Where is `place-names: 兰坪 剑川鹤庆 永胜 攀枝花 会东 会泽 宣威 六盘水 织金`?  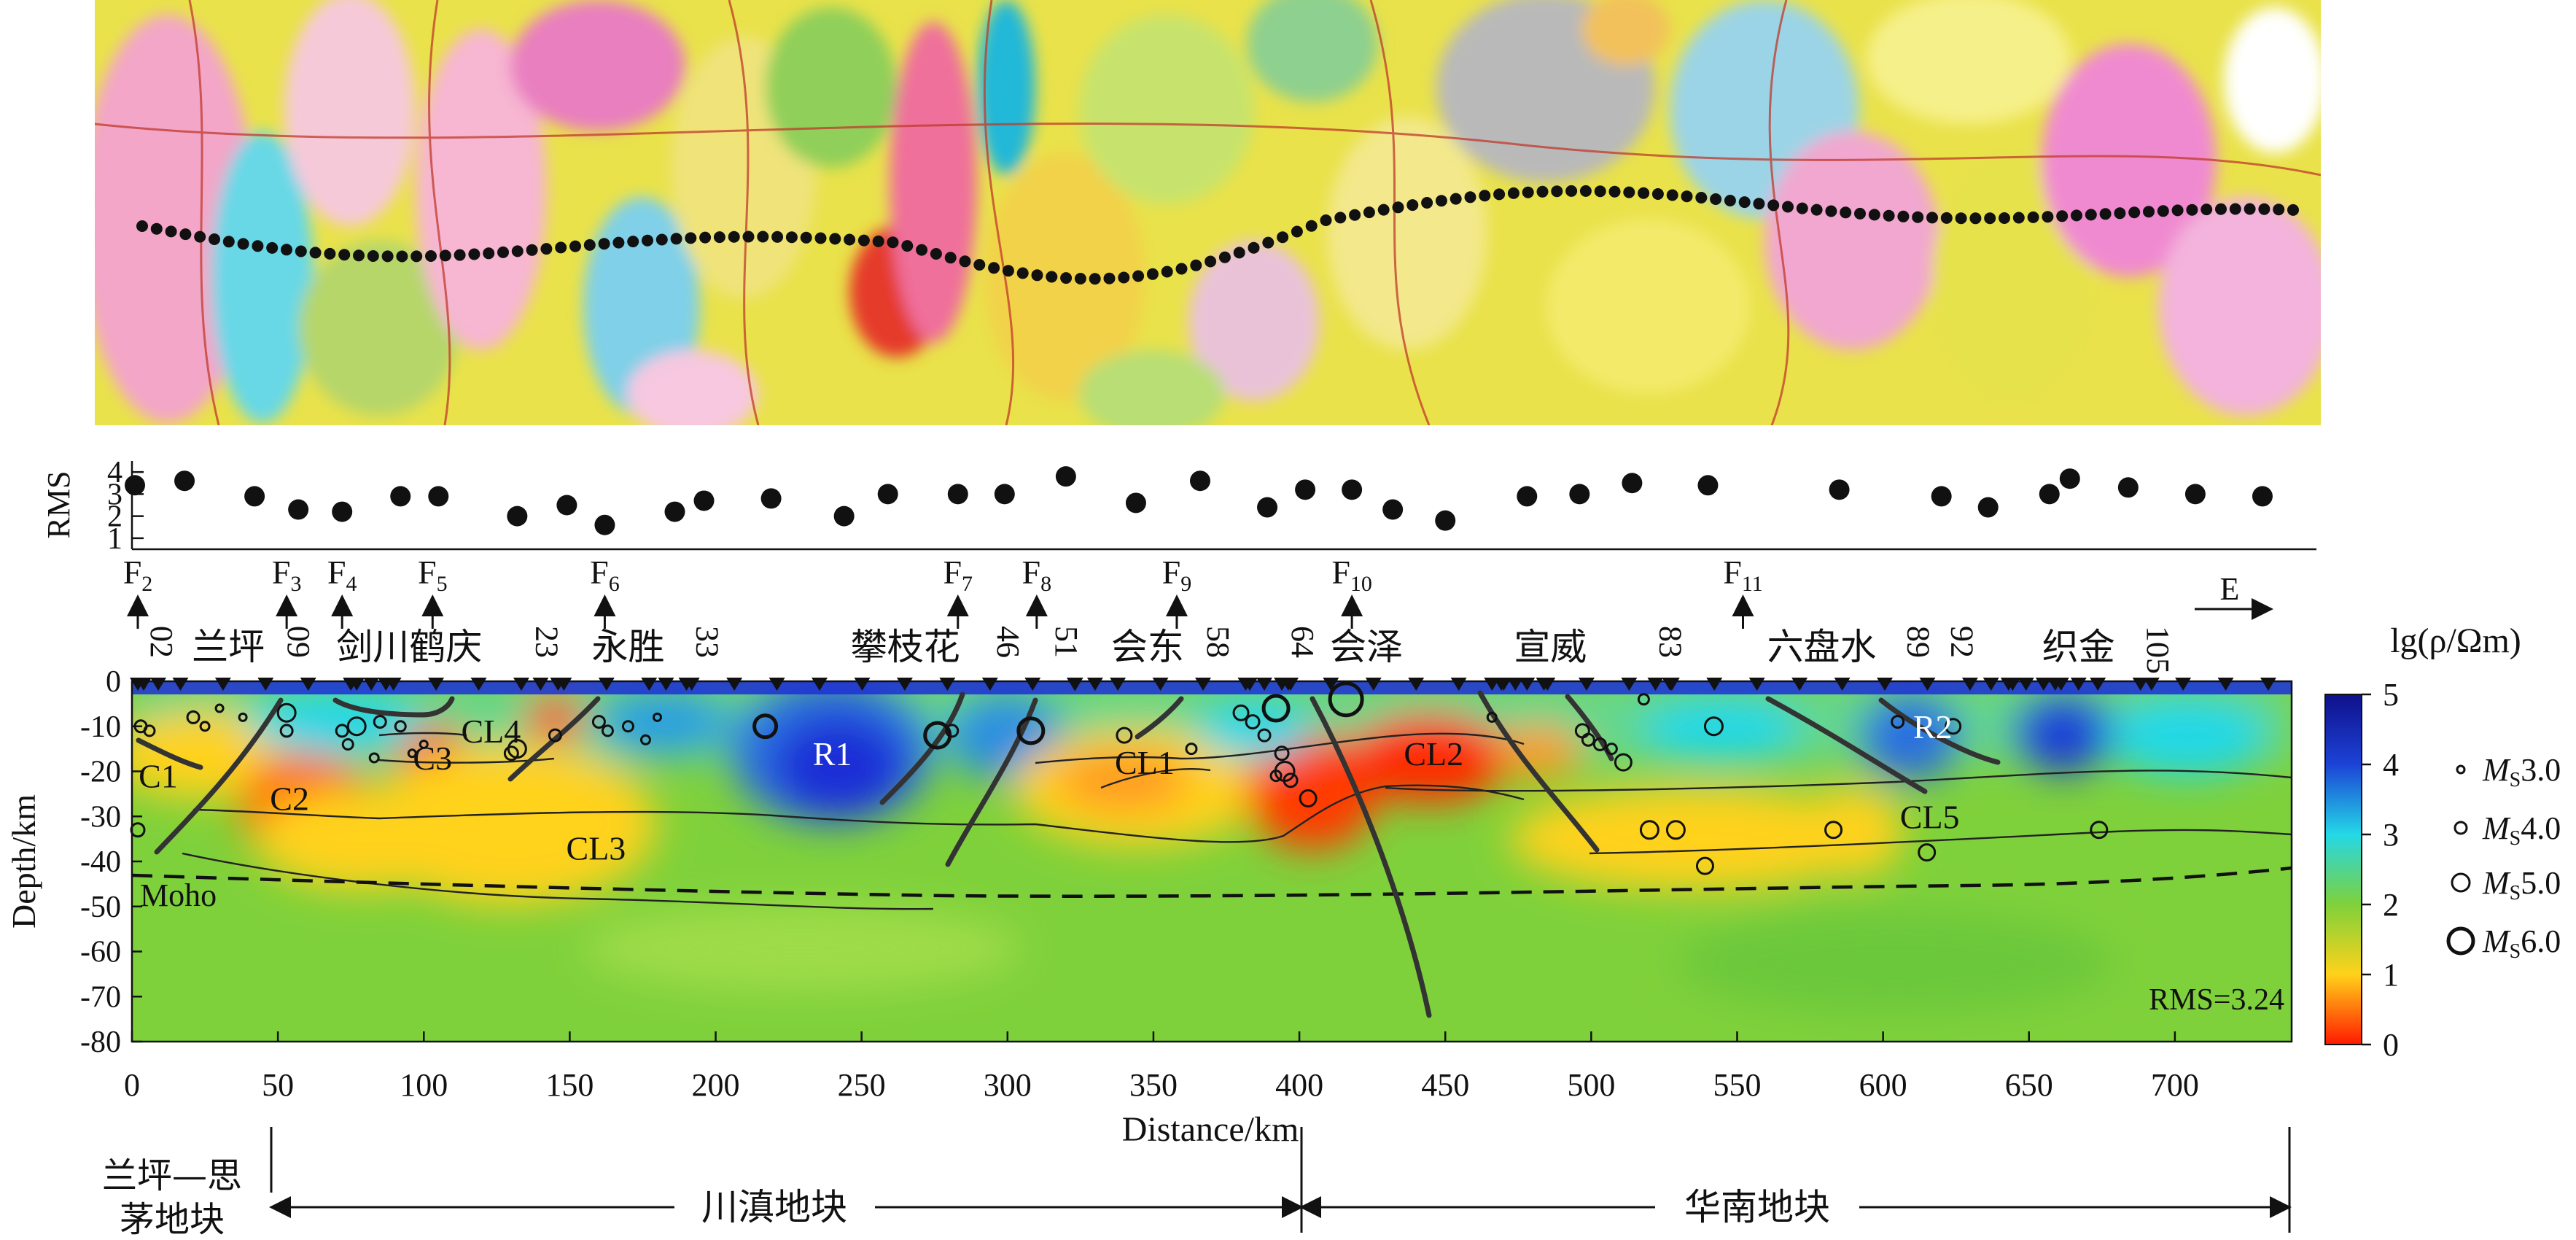
place-names: 兰坪 剑川鹤庆 永胜 攀枝花 会东 会泽 宣威 六盘水 织金 is located at coordinates (1153, 647).